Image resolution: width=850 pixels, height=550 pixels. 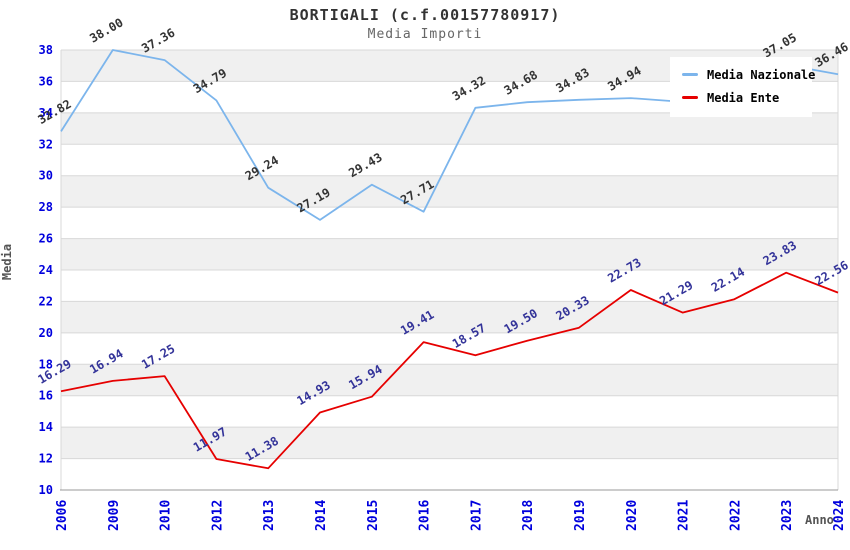 I want to click on y-tick-label: 24, so click(x=46, y=270).